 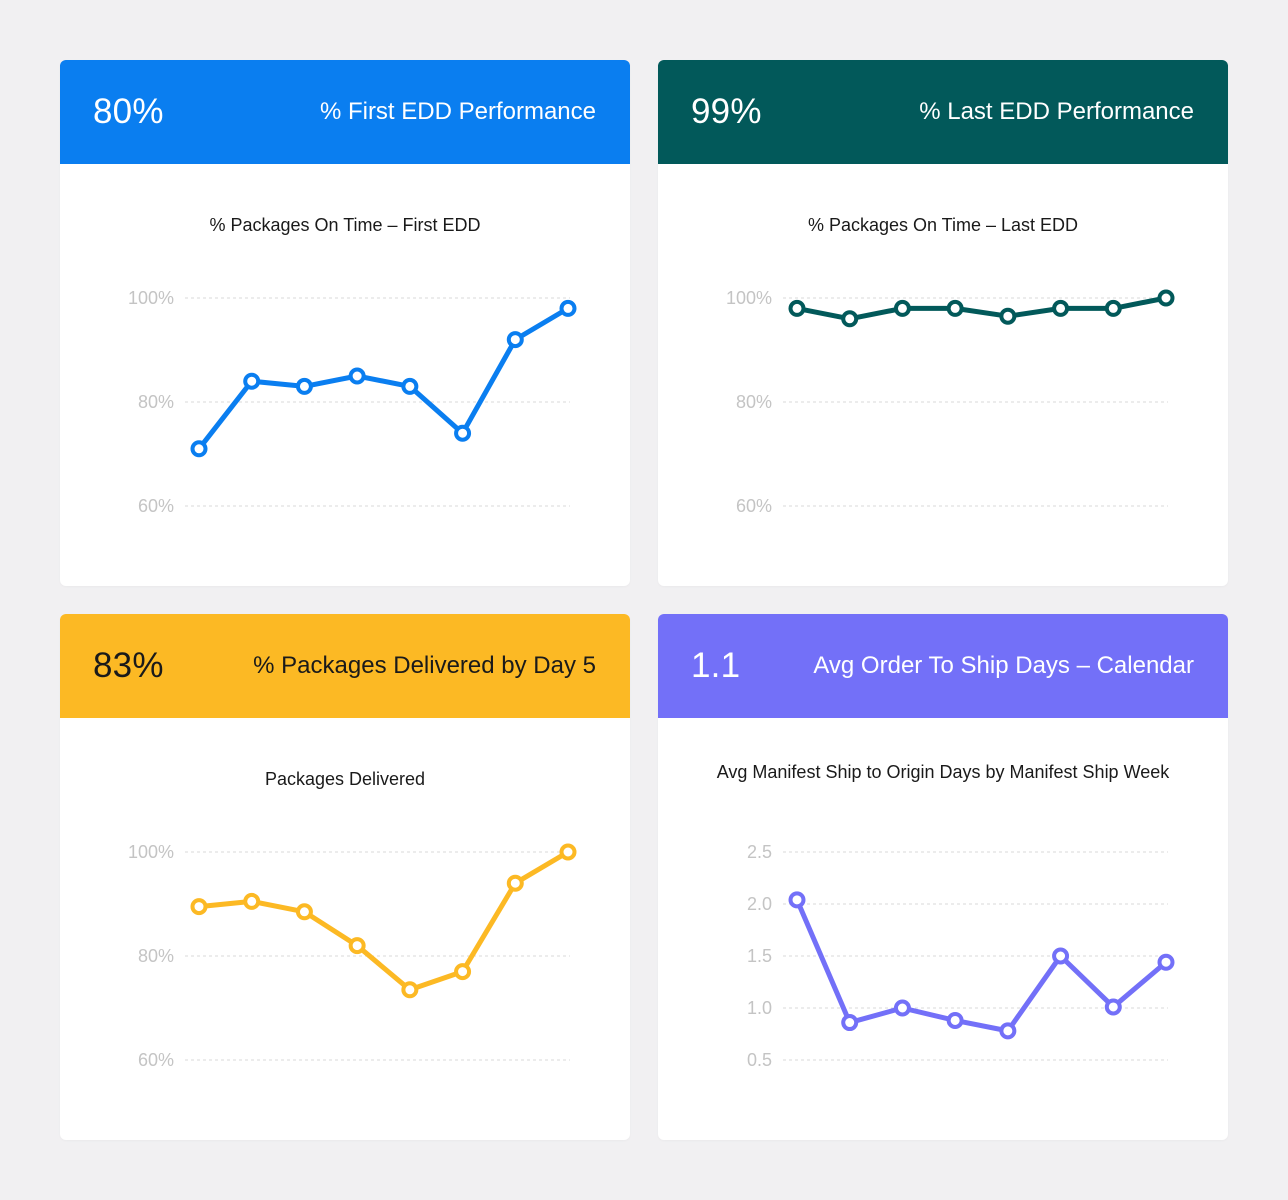 I want to click on chart-title: % Packages On Time – Last EDD, so click(x=943, y=225).